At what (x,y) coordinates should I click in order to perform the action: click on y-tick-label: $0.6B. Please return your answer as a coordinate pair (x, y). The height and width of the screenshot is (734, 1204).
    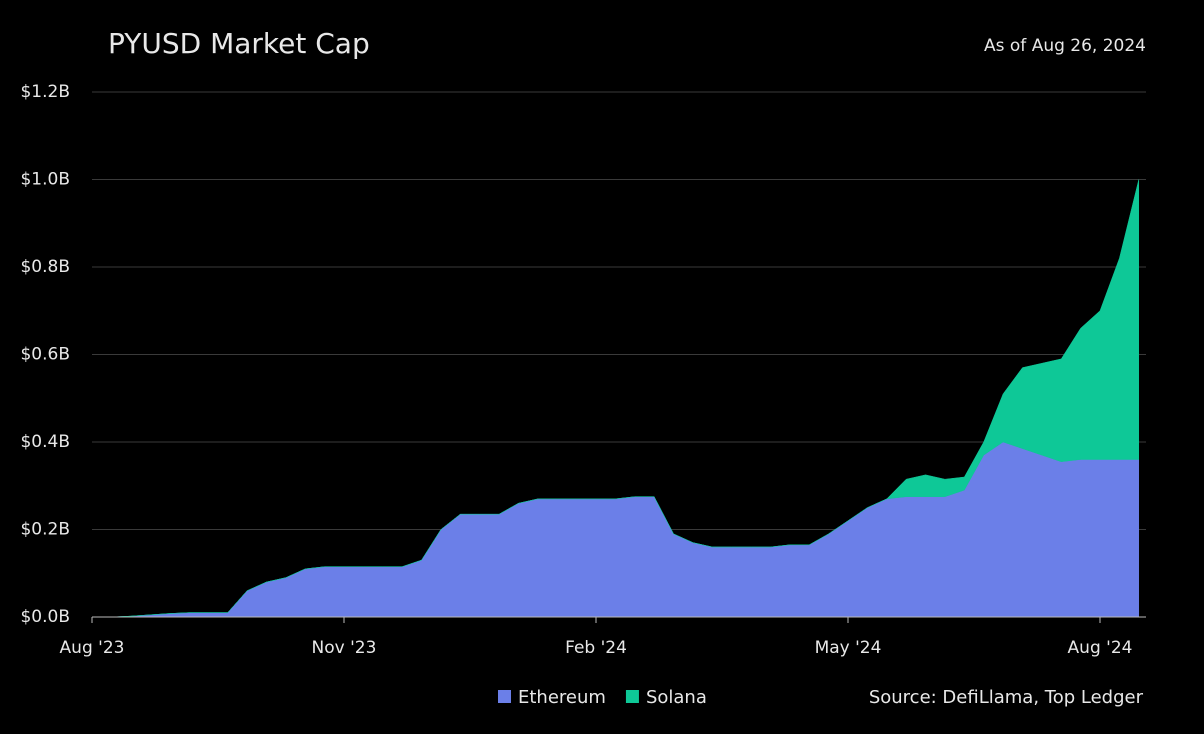
    Looking at the image, I should click on (45, 355).